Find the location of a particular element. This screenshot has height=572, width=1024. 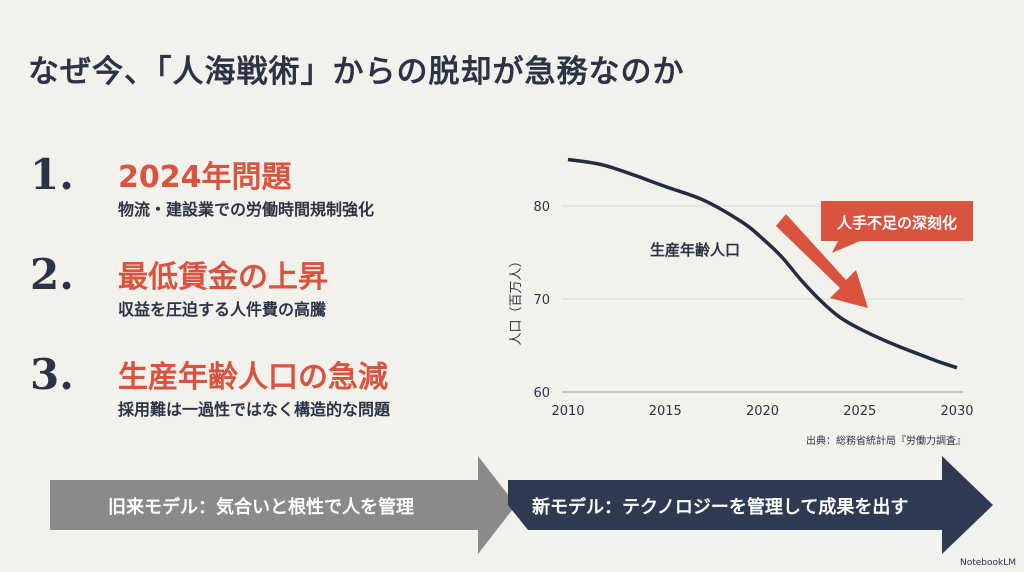

decline-arrow is located at coordinates (822, 261).